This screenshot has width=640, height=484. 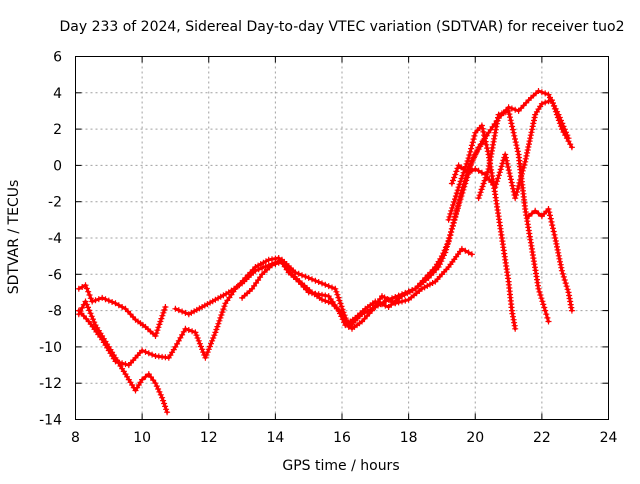 I want to click on y-tick-label: -4, so click(x=55, y=239).